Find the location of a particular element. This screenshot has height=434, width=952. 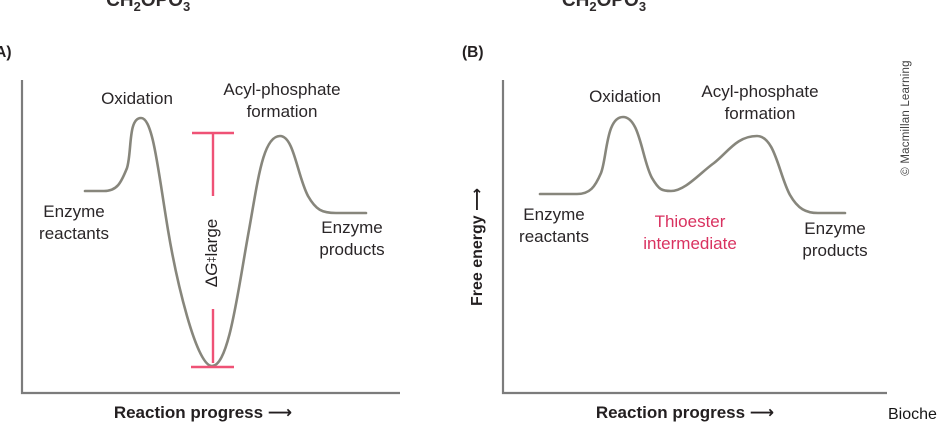

panel-b-thioester-intermediate-label: Thioester intermediate is located at coordinates (690, 233).